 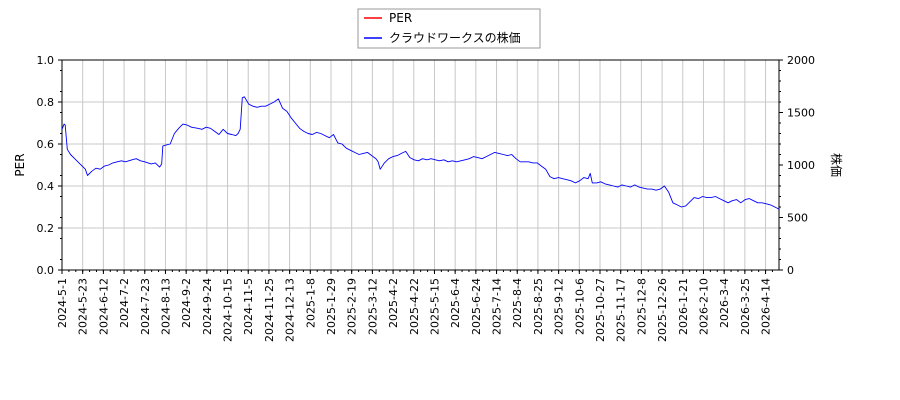 What do you see at coordinates (797, 218) in the screenshot?
I see `y-right-tick-label: 500` at bounding box center [797, 218].